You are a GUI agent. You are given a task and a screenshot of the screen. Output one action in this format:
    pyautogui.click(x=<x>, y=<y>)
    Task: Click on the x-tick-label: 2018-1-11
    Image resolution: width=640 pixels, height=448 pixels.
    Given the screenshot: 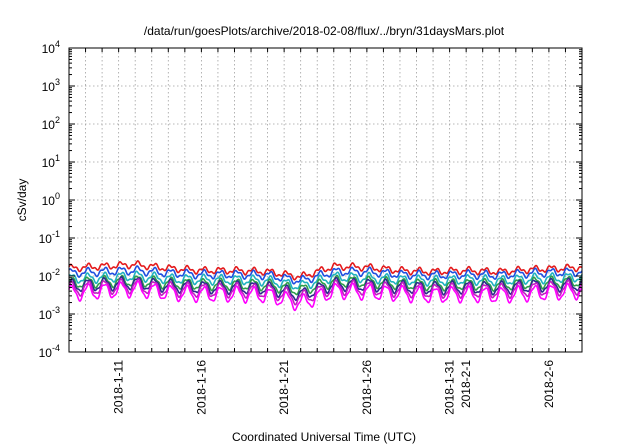 What is the action you would take?
    pyautogui.click(x=119, y=387)
    